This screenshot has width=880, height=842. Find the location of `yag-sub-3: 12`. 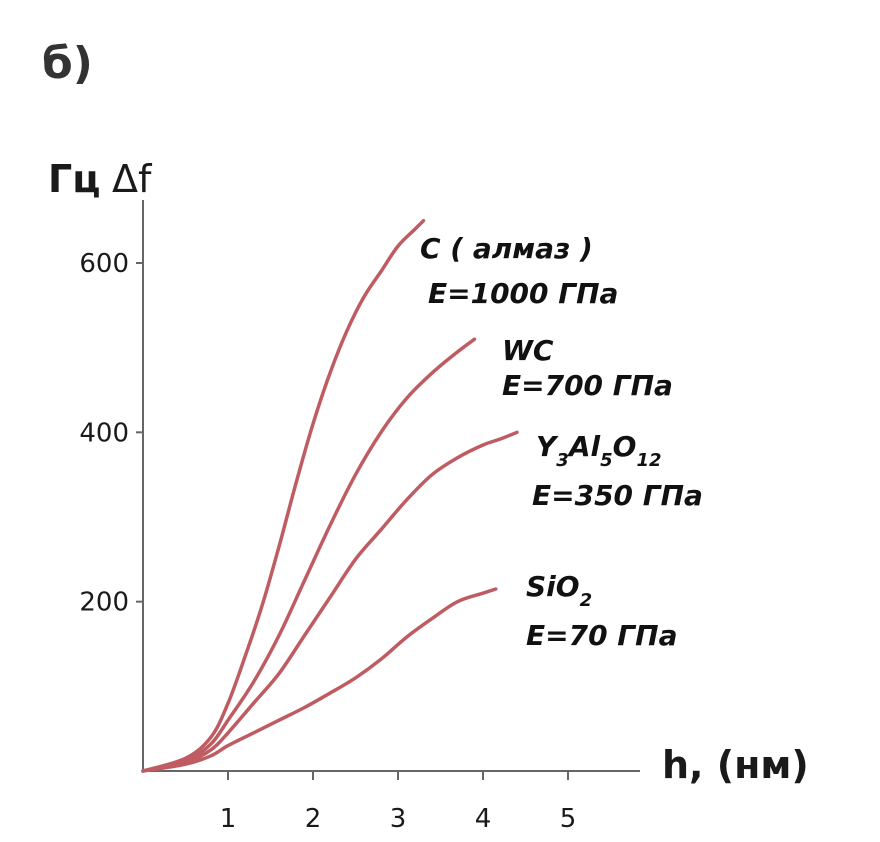

yag-sub-3: 12 is located at coordinates (648, 460).